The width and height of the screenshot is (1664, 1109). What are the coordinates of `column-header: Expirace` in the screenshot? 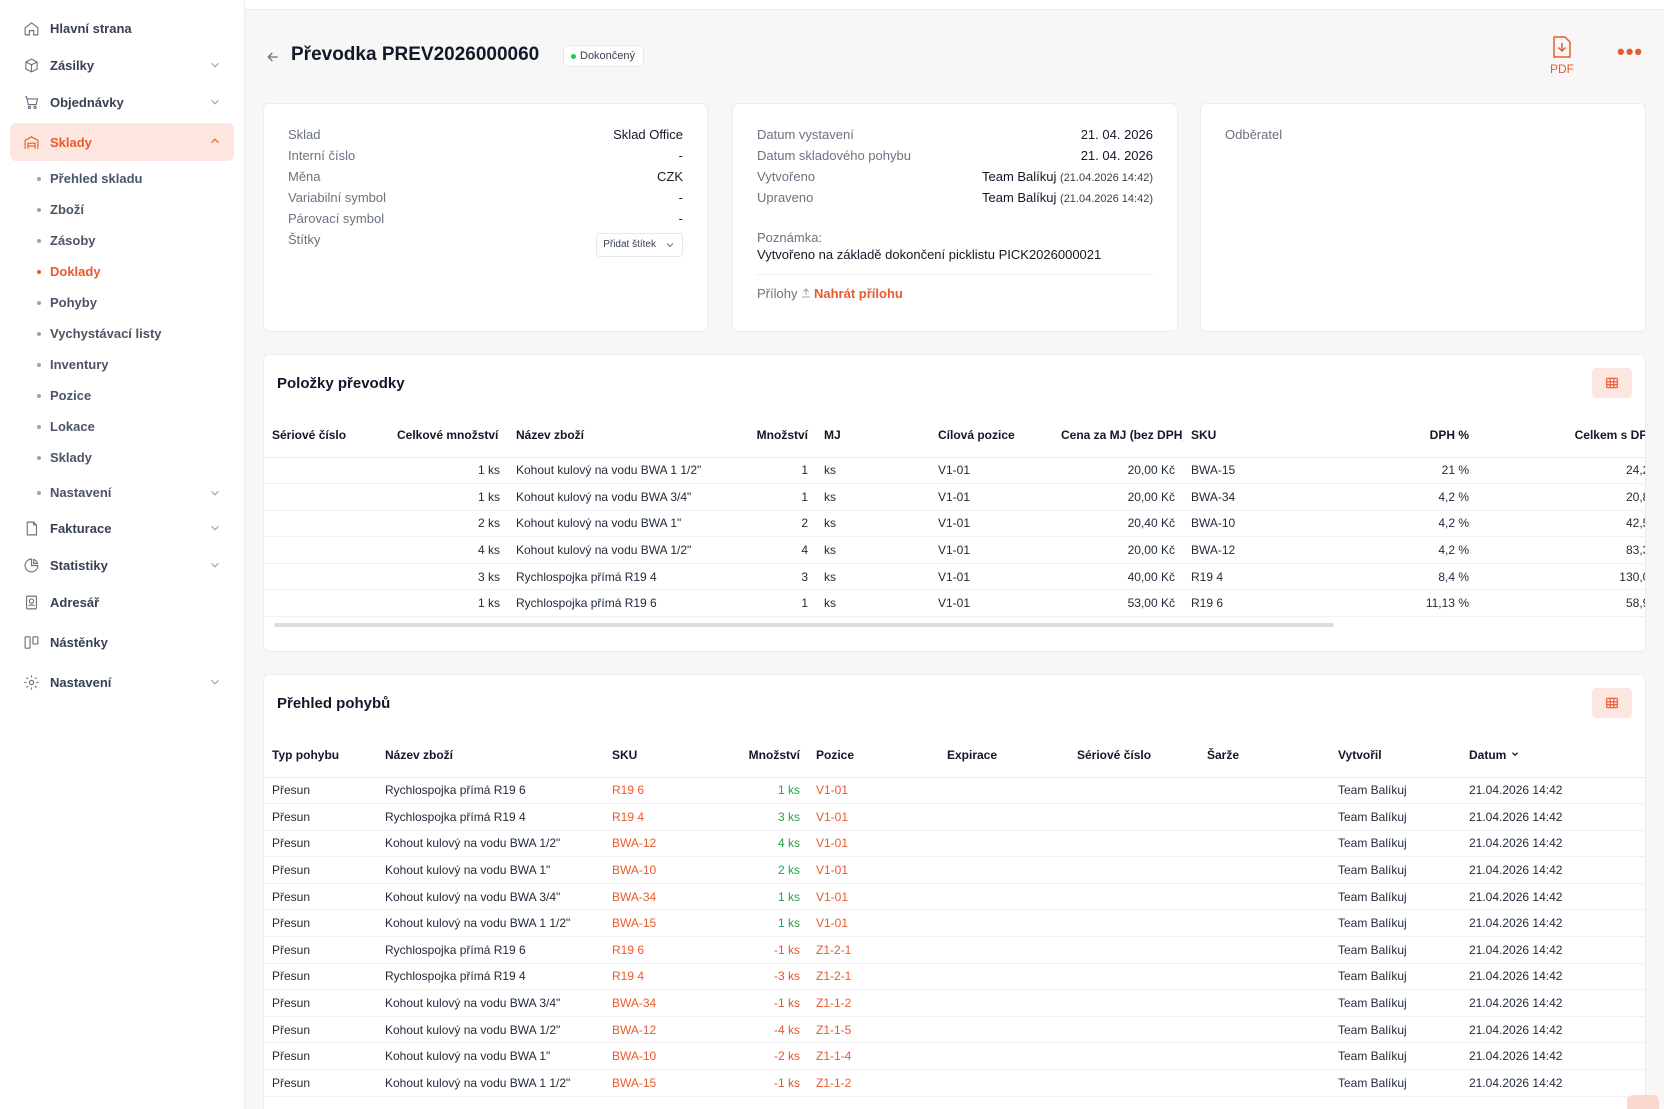 It's located at (1004, 755).